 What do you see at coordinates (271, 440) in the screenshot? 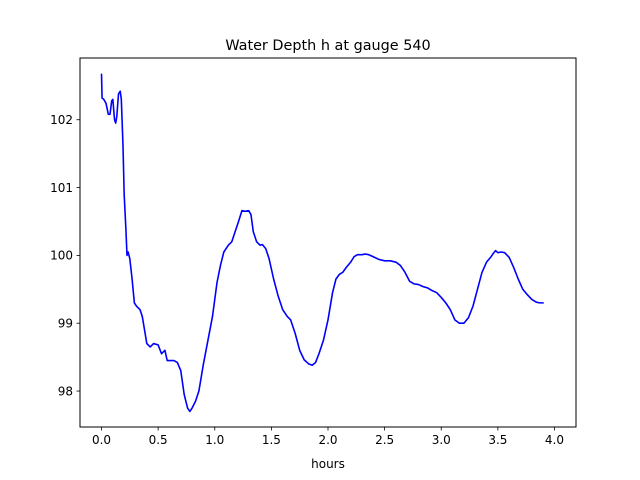
I see `x-tick-label: 1.5` at bounding box center [271, 440].